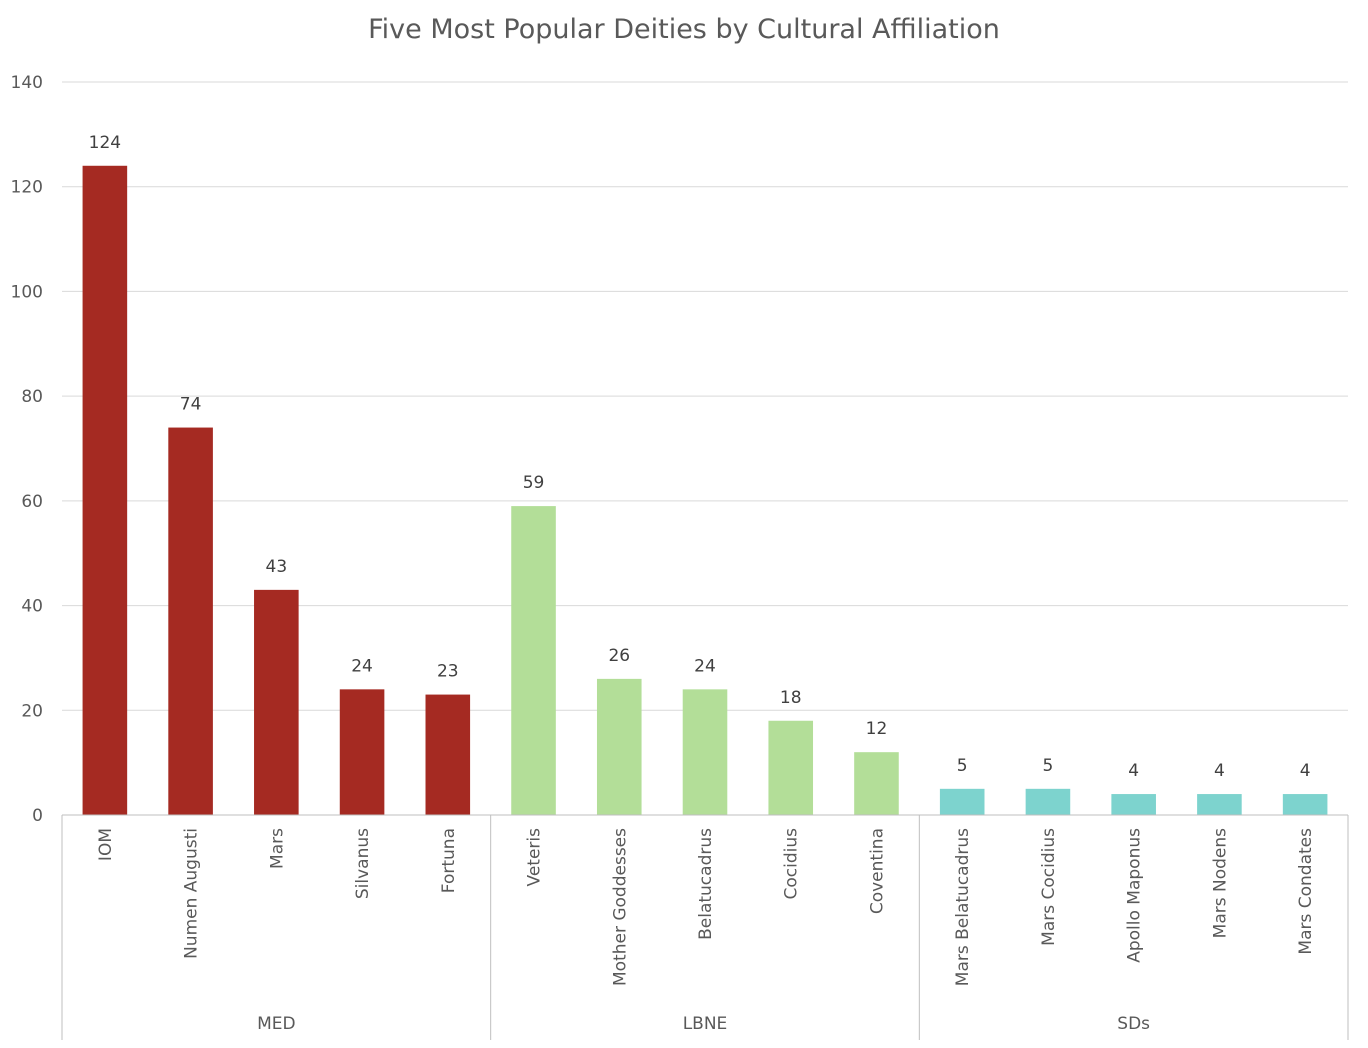 The width and height of the screenshot is (1368, 1048). What do you see at coordinates (191, 405) in the screenshot?
I see `data-label: 74` at bounding box center [191, 405].